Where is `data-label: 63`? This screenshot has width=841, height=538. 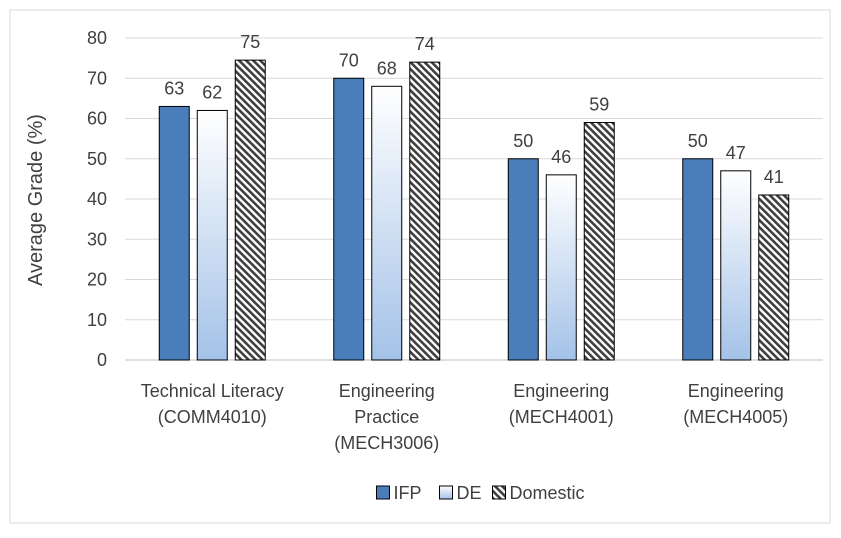
data-label: 63 is located at coordinates (174, 88).